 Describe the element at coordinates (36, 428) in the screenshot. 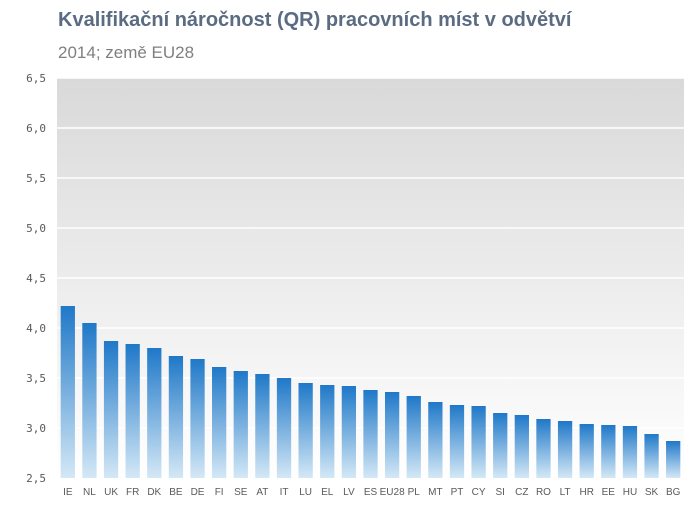

I see `y-tick-label: 3,0` at that location.